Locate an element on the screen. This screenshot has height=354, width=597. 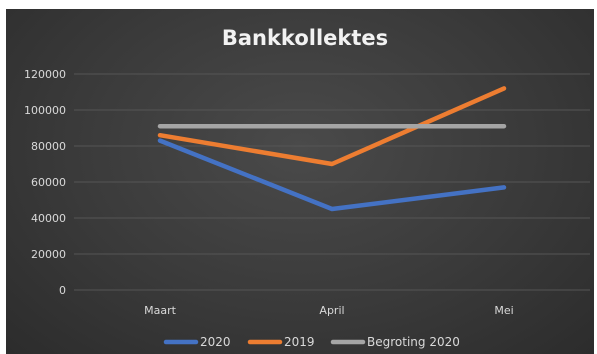
x-axis-ticks: Maart April Mei is located at coordinates (329, 310).